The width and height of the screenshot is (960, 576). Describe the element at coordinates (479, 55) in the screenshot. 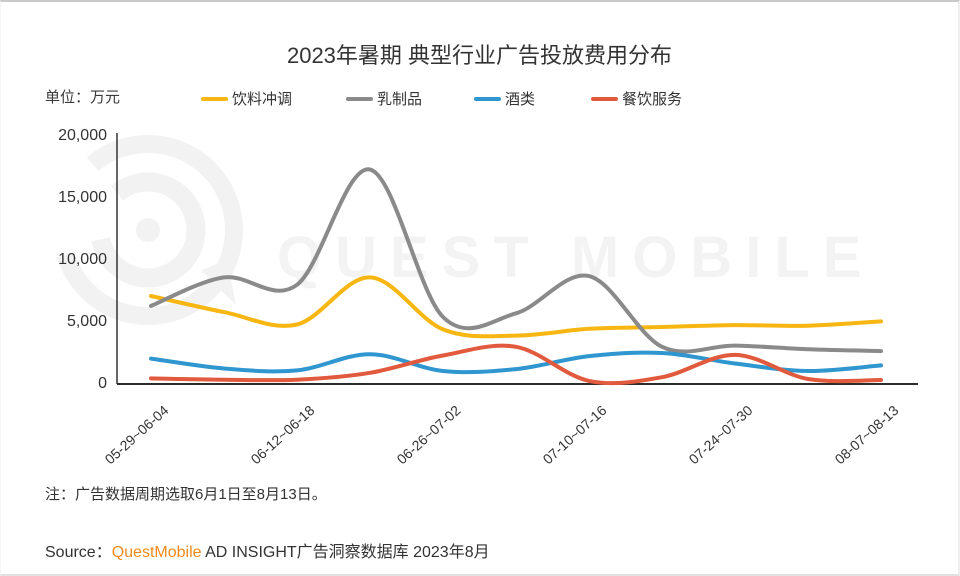

I see `chart-title: 2023年暑期 典型行业广告投放费用分布` at that location.